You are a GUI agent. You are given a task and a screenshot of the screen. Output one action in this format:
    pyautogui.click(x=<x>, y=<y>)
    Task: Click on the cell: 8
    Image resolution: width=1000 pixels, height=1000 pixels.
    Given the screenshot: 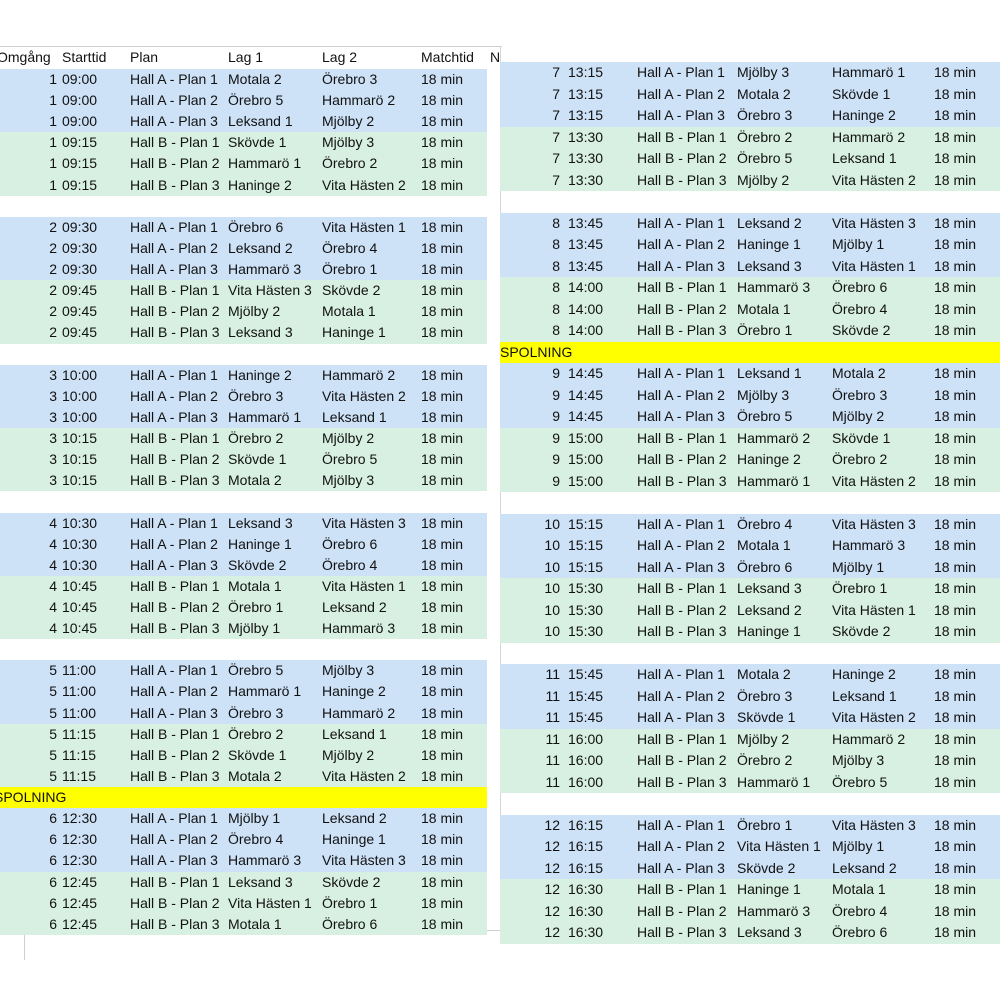 What is the action you would take?
    pyautogui.click(x=556, y=222)
    